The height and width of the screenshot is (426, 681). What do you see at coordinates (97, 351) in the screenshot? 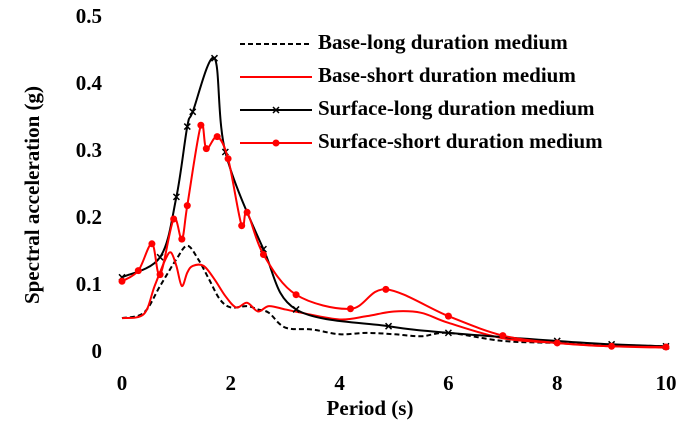
I see `y-tick-label: 0` at bounding box center [97, 351].